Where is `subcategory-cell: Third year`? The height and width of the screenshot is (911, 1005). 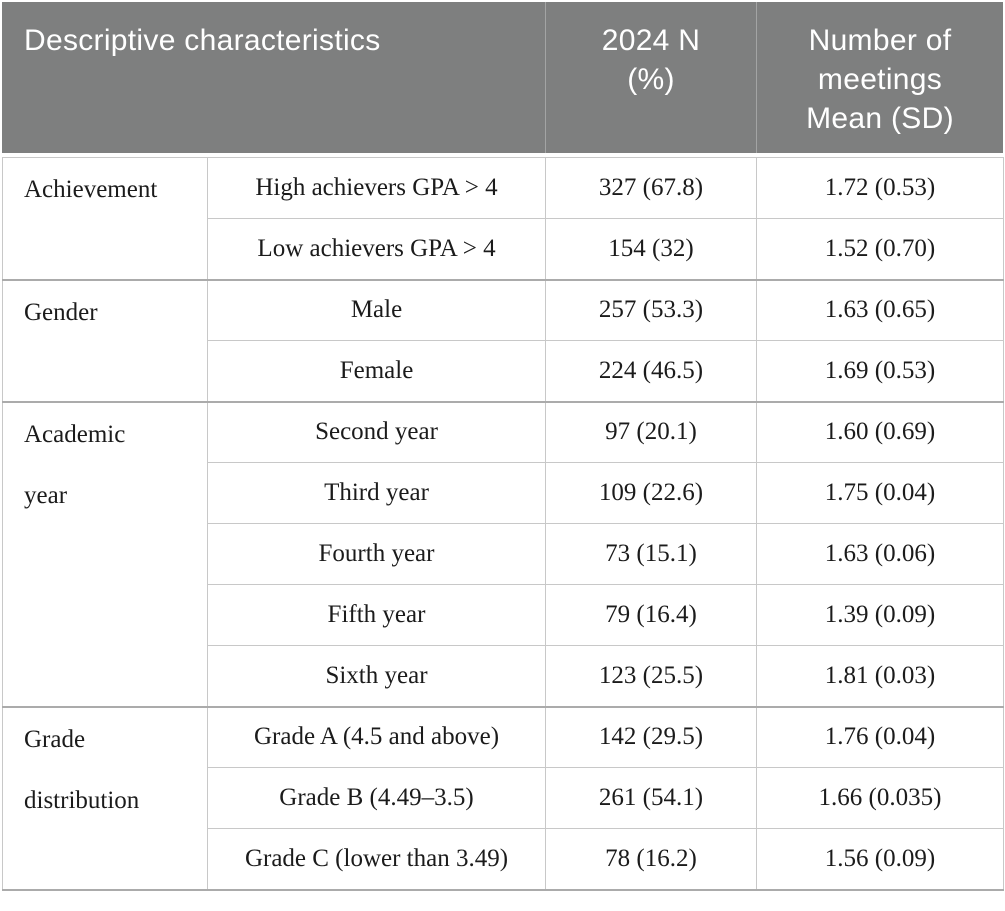
subcategory-cell: Third year is located at coordinates (376, 493).